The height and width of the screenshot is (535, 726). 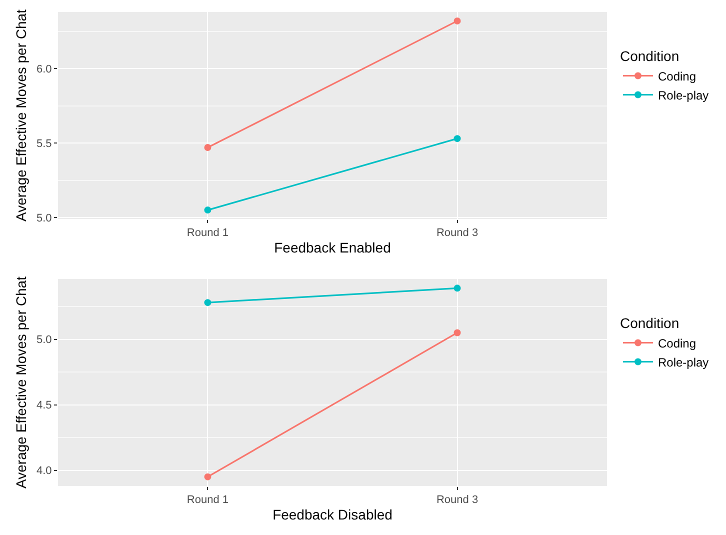 What do you see at coordinates (44, 144) in the screenshot?
I see `y-tick-label: 5.5` at bounding box center [44, 144].